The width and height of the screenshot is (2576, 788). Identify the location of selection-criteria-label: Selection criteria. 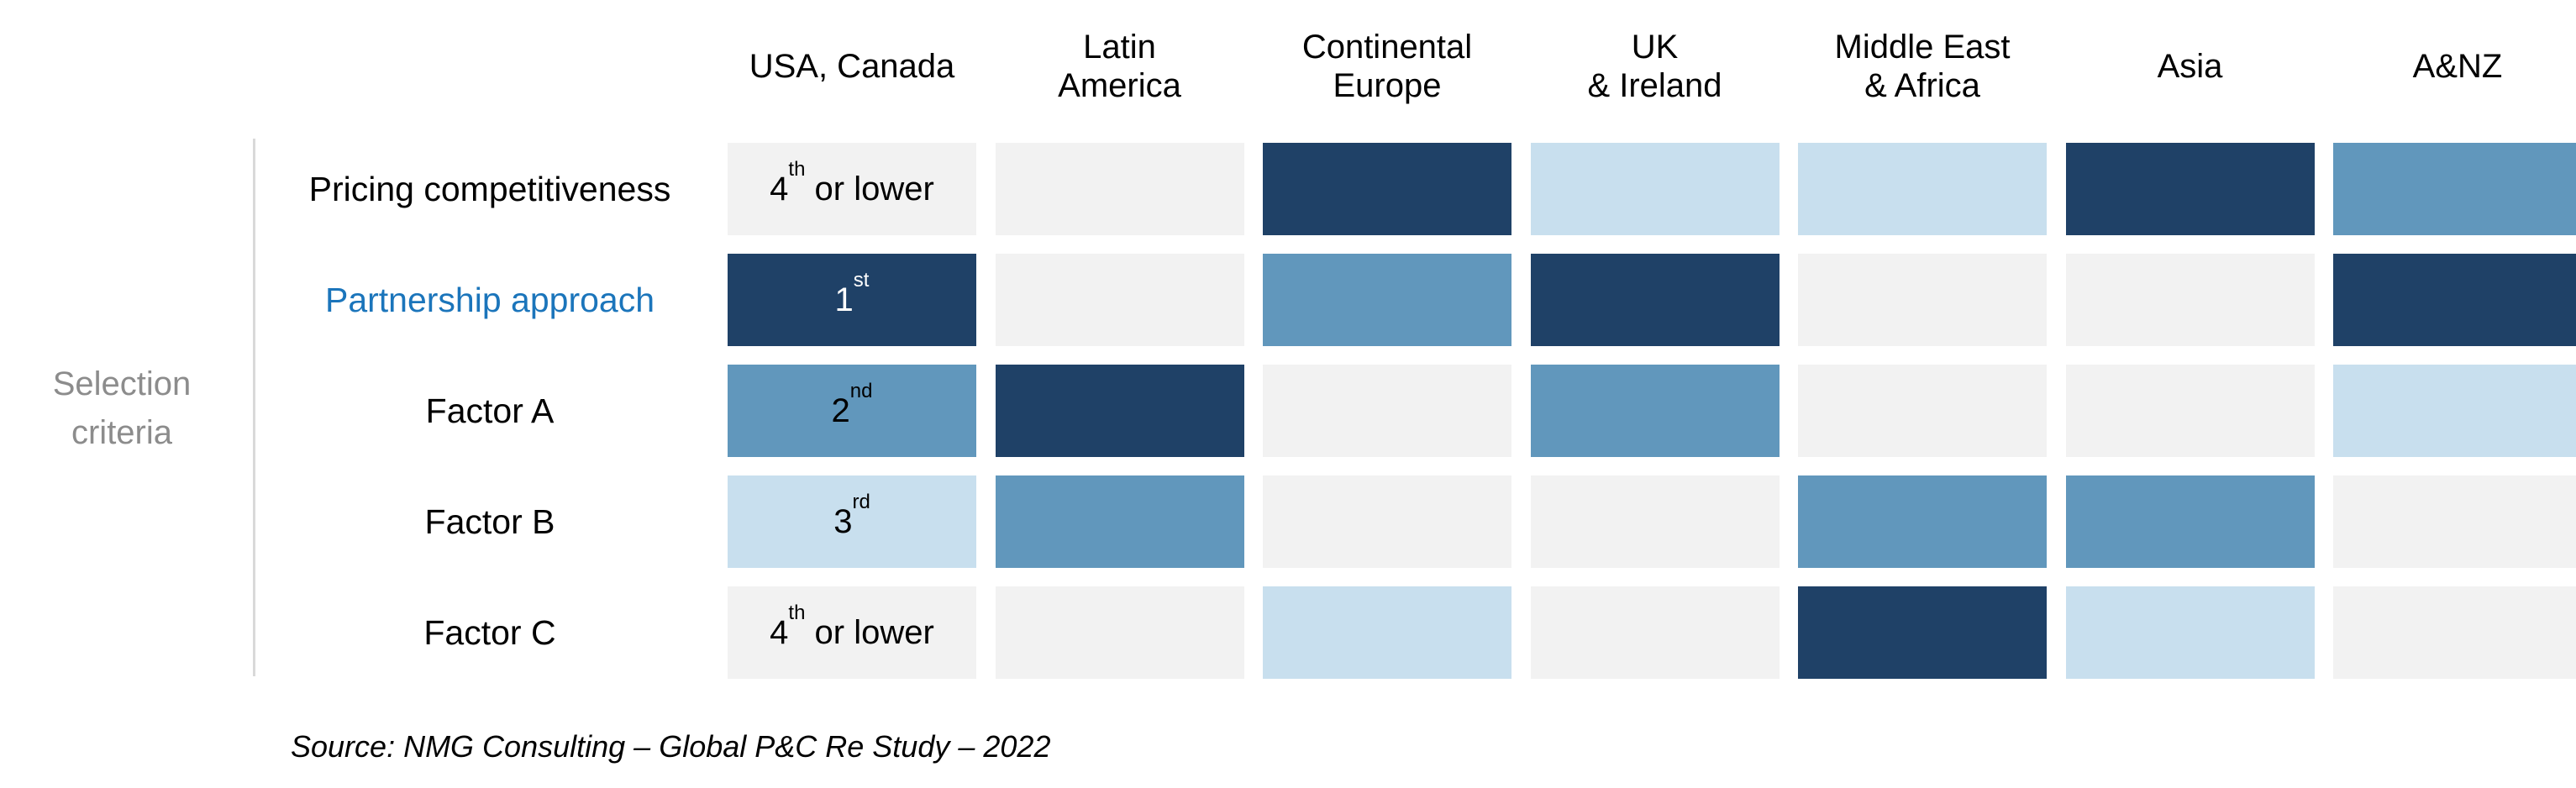
(122, 408).